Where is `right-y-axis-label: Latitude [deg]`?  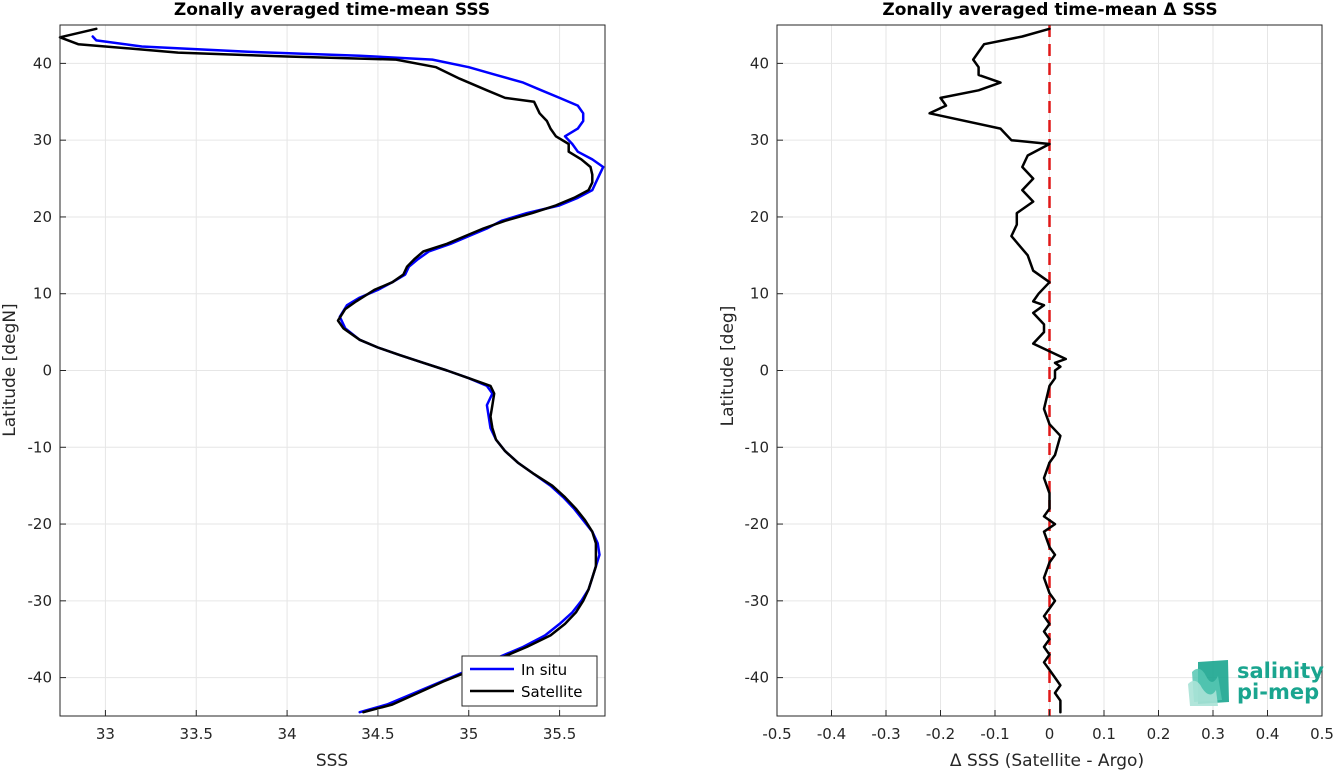
right-y-axis-label: Latitude [deg] is located at coordinates (728, 366).